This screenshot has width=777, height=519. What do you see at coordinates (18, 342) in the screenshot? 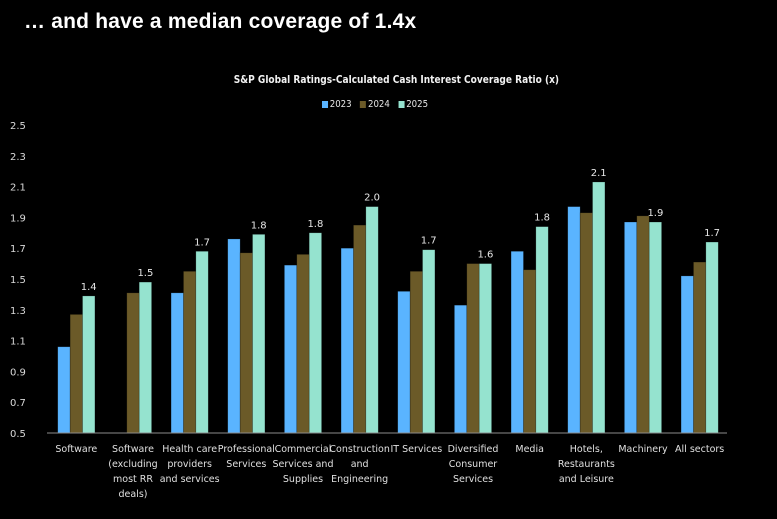
I see `y-tick-label: 1.1` at bounding box center [18, 342].